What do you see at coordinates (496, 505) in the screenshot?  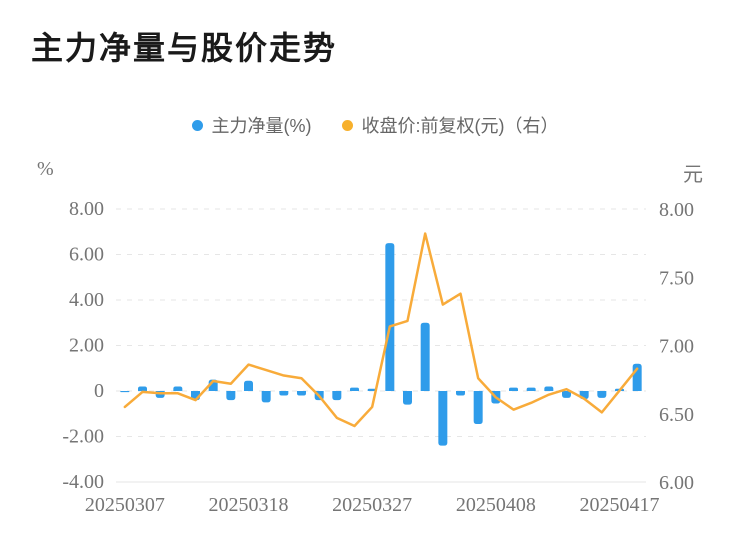 I see `x-axis-tick-label: 20250408` at bounding box center [496, 505].